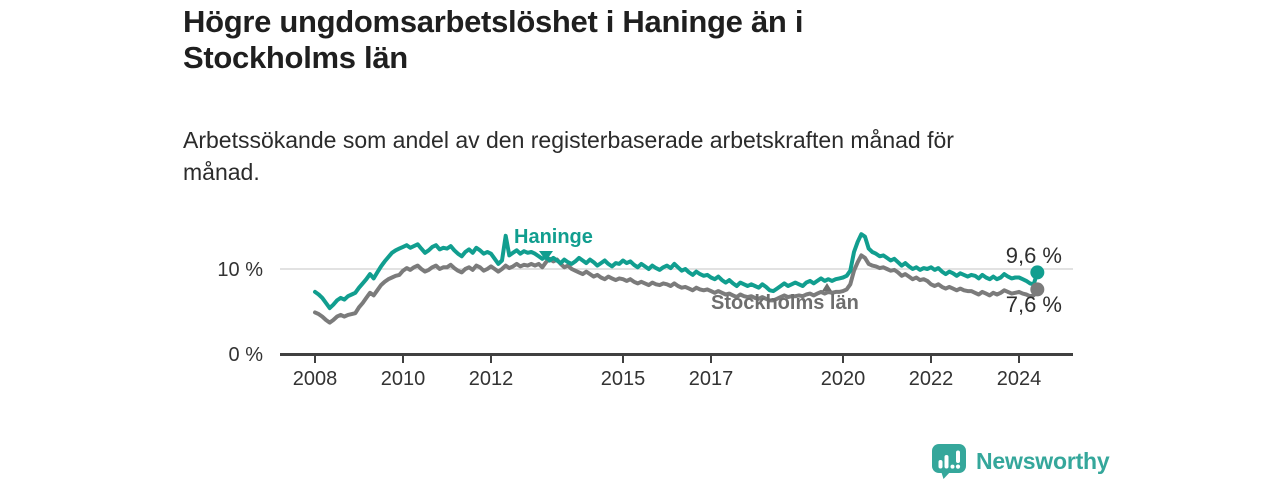  Describe the element at coordinates (403, 379) in the screenshot. I see `x-tick-label-2010: 2010` at that location.